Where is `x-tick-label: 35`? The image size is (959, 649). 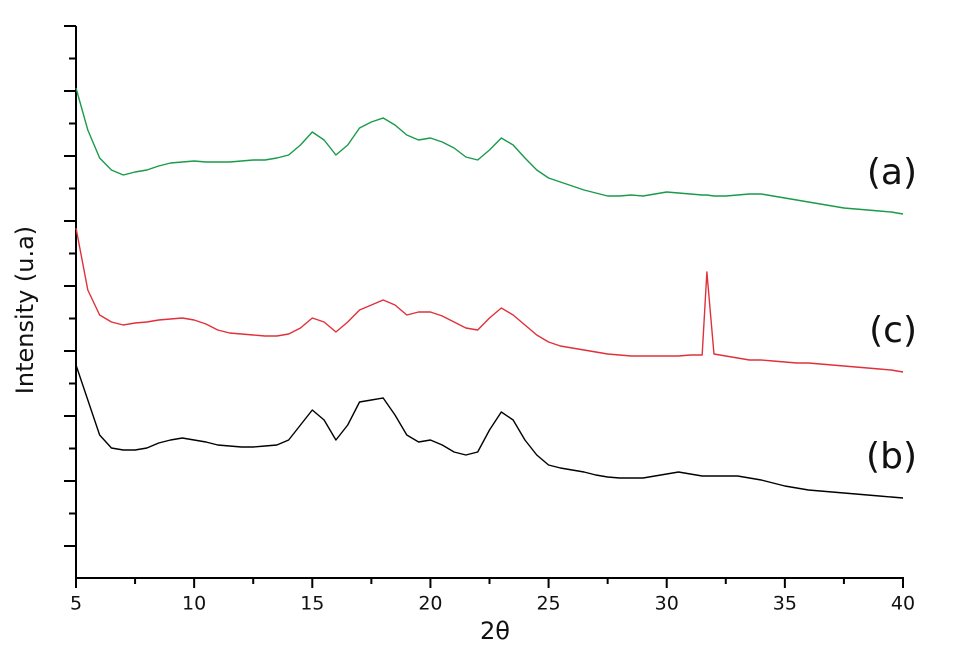 x-tick-label: 35 is located at coordinates (785, 604).